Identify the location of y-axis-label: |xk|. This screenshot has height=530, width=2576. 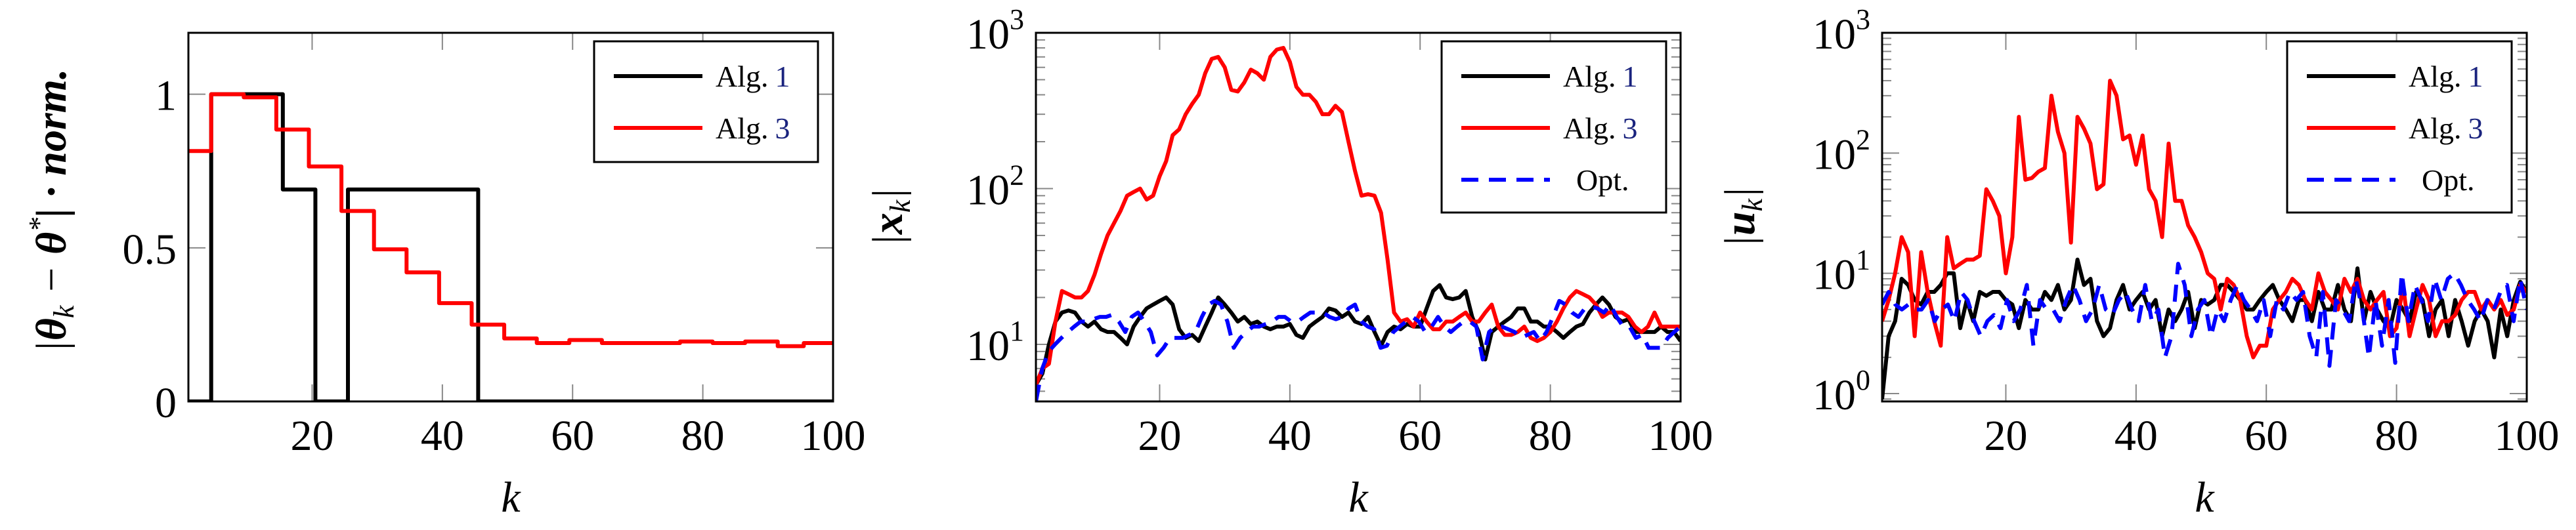
(890, 218).